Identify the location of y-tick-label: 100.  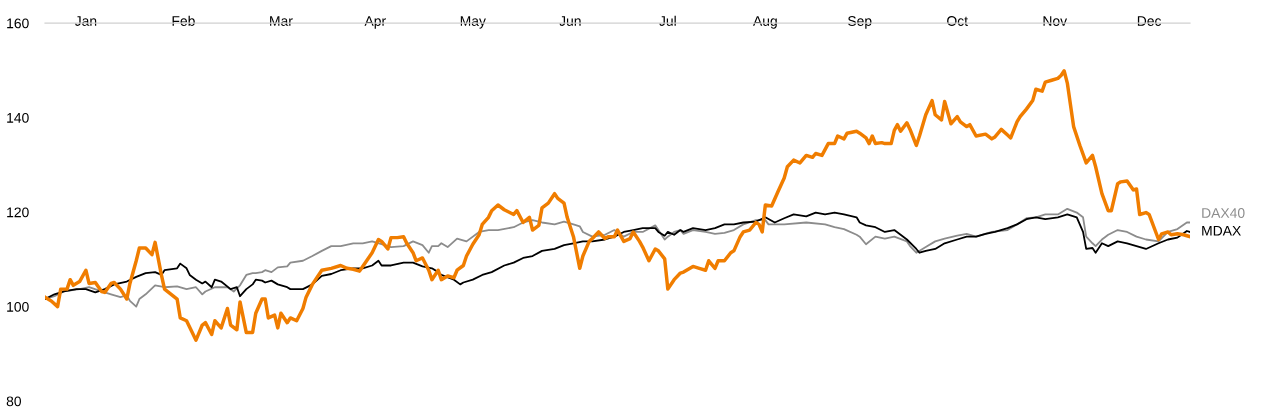
(18, 306).